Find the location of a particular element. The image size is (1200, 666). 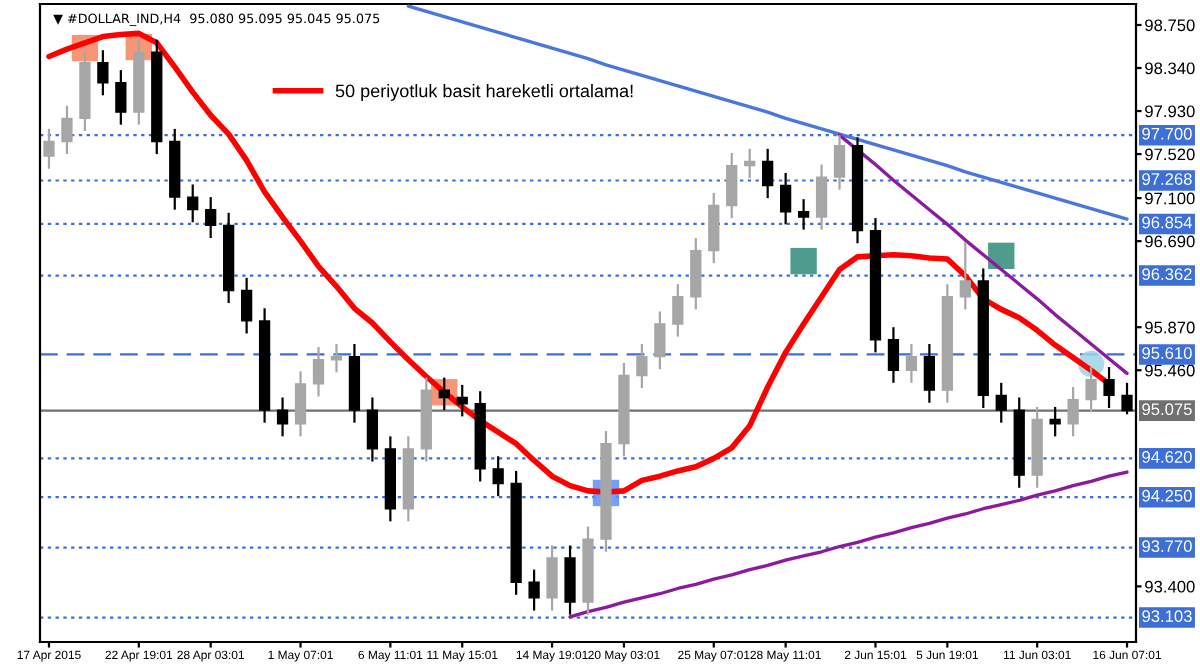

y-tick-label: 98.750 is located at coordinates (1170, 25).